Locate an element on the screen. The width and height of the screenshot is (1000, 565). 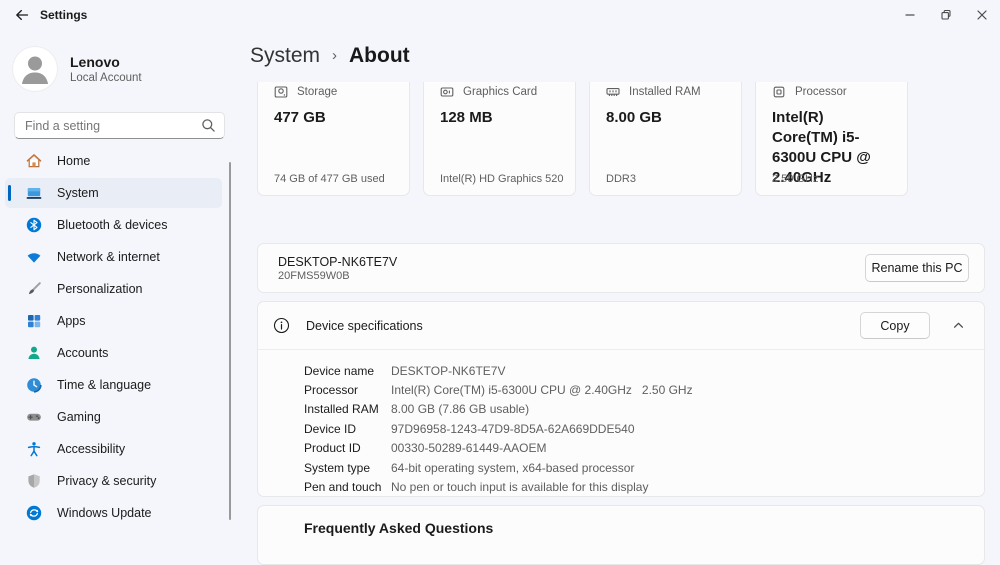
sidebar-item-gaming: Gaming is located at coordinates (113, 417).